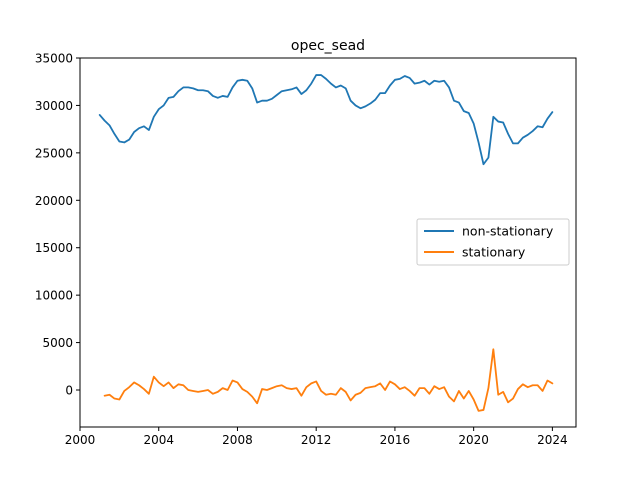 Image resolution: width=640 pixels, height=480 pixels. Describe the element at coordinates (395, 440) in the screenshot. I see `x-tick-label: 2016` at that location.